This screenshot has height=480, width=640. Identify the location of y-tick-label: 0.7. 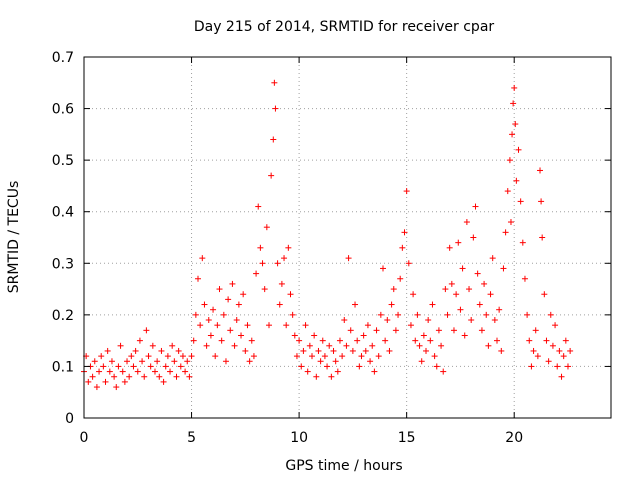
(63, 58).